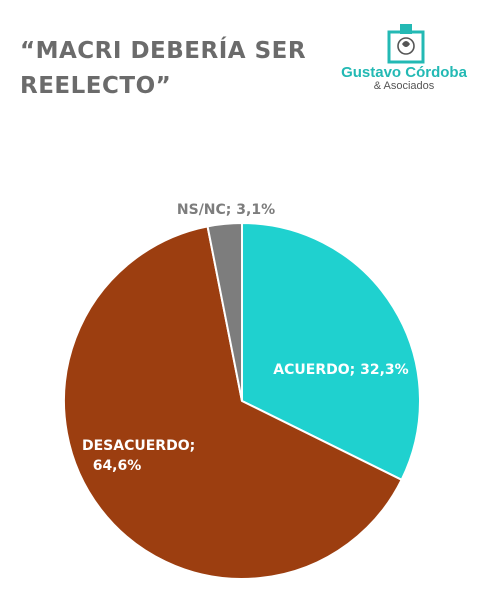 The width and height of the screenshot is (482, 613). I want to click on title-line-2: REELECTO”, so click(96, 86).